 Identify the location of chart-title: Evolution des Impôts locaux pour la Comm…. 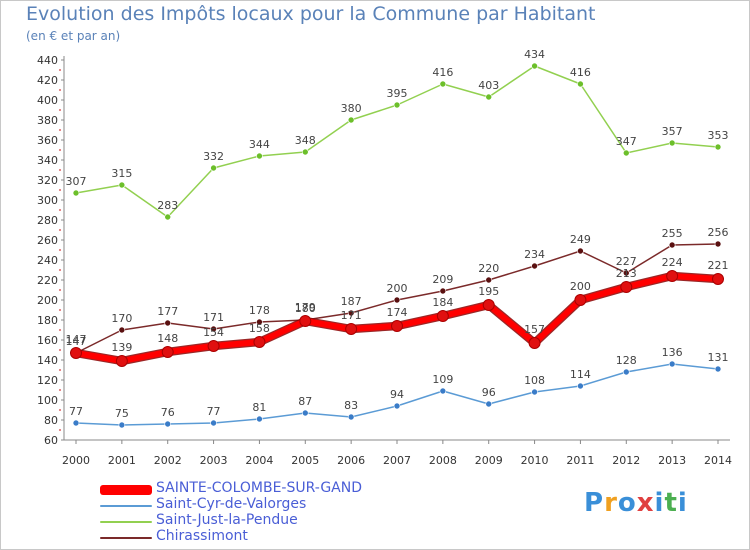
(311, 14).